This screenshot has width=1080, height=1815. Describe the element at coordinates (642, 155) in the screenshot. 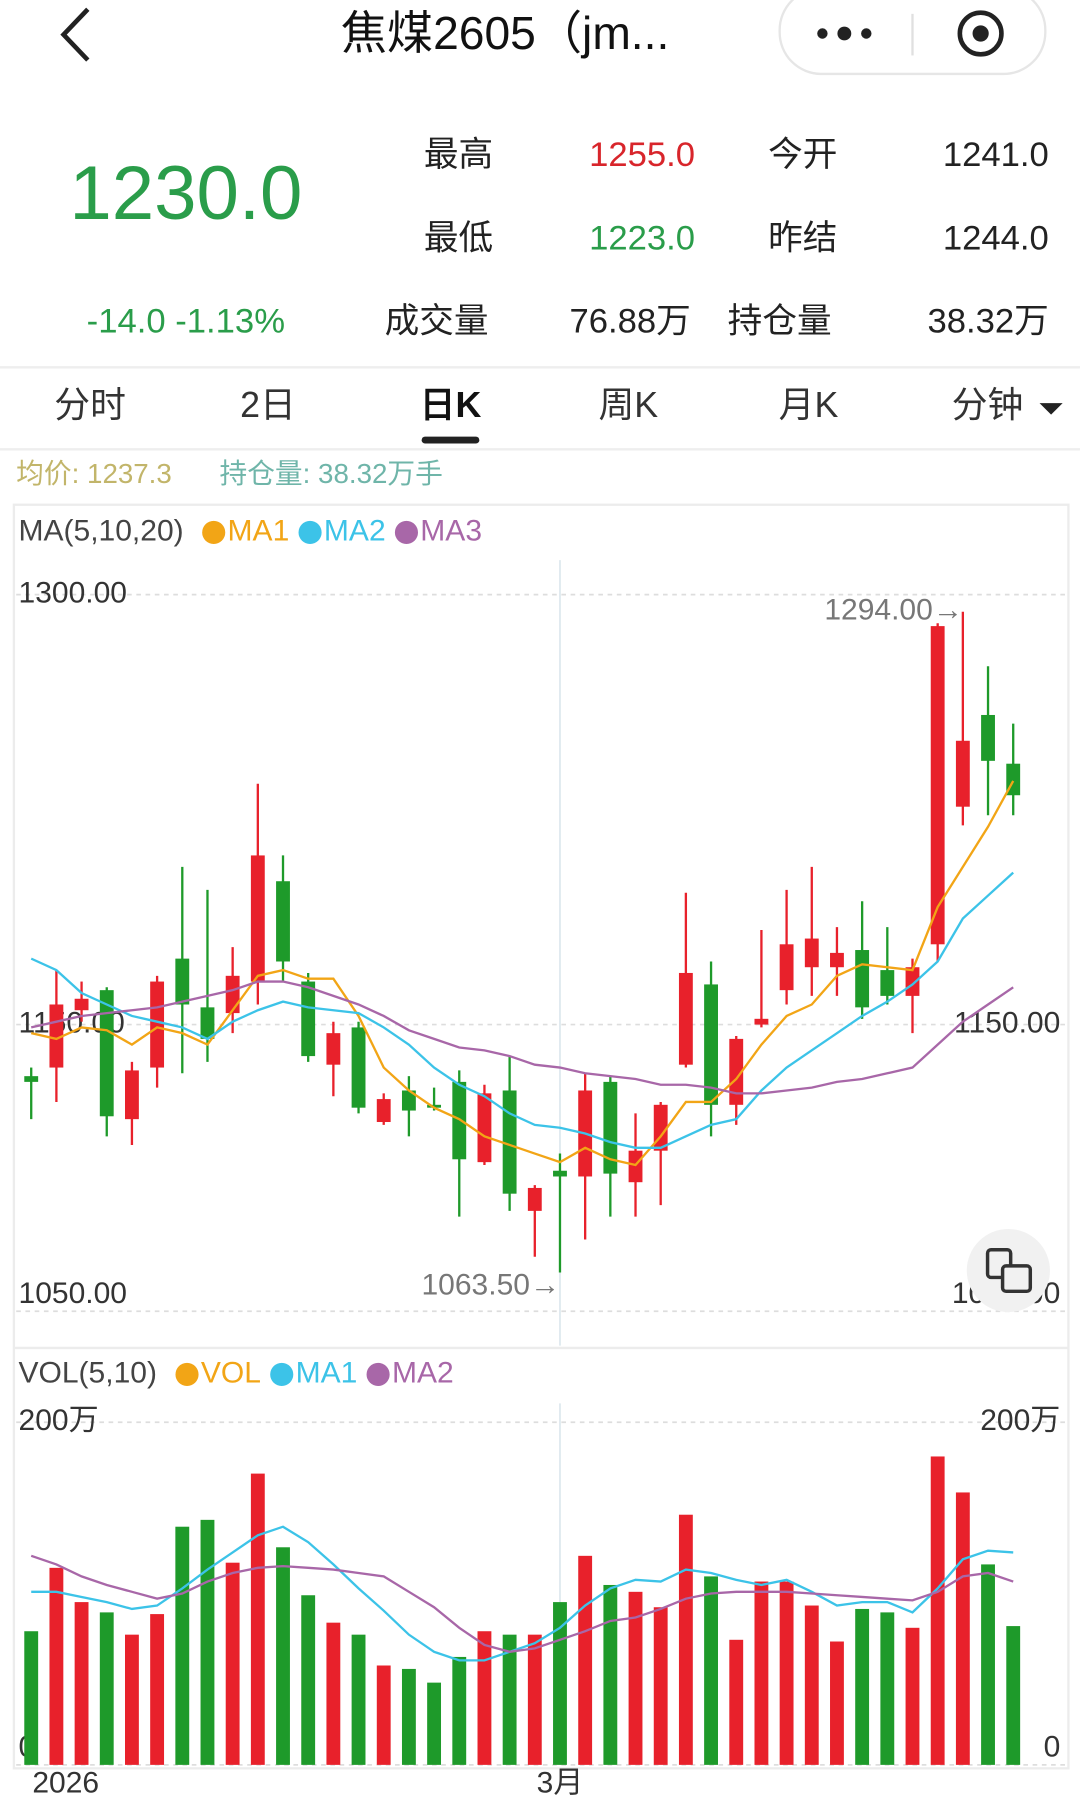

I see `quote-value: 1255.0` at that location.